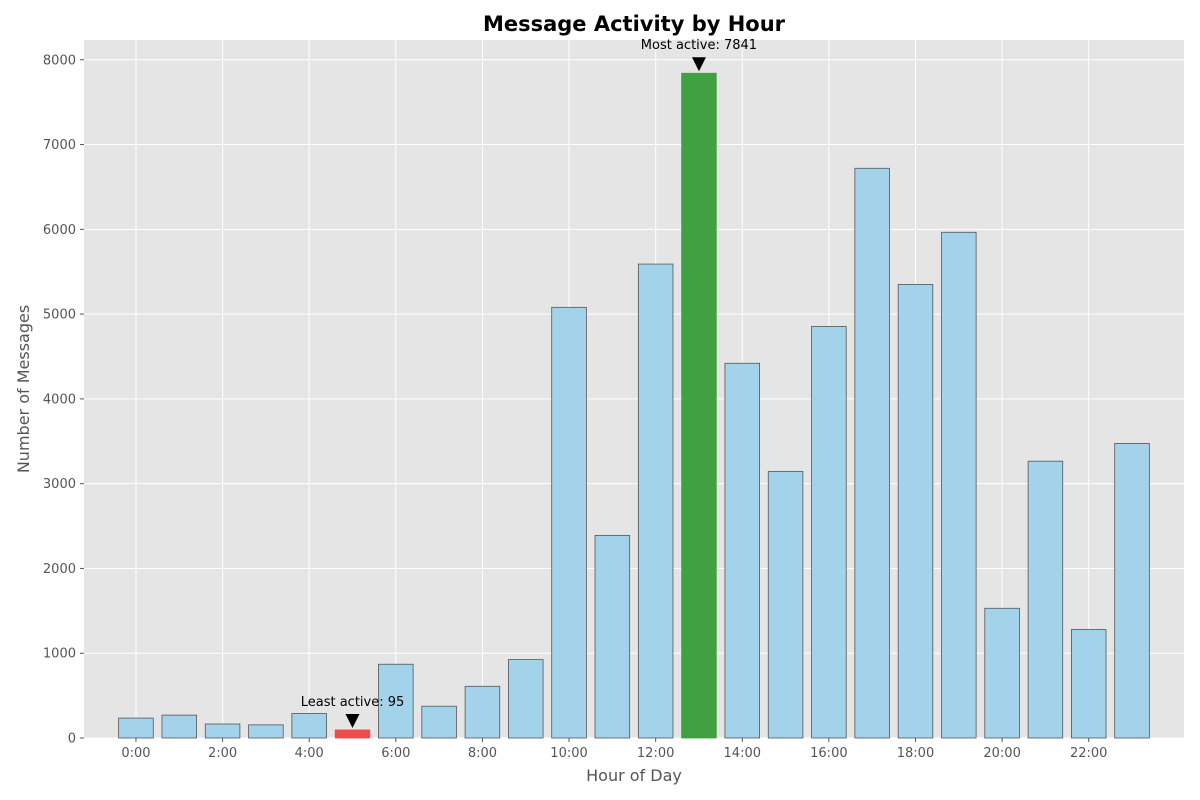 The width and height of the screenshot is (1200, 800). I want to click on chart-title: Message Activity by Hour, so click(634, 24).